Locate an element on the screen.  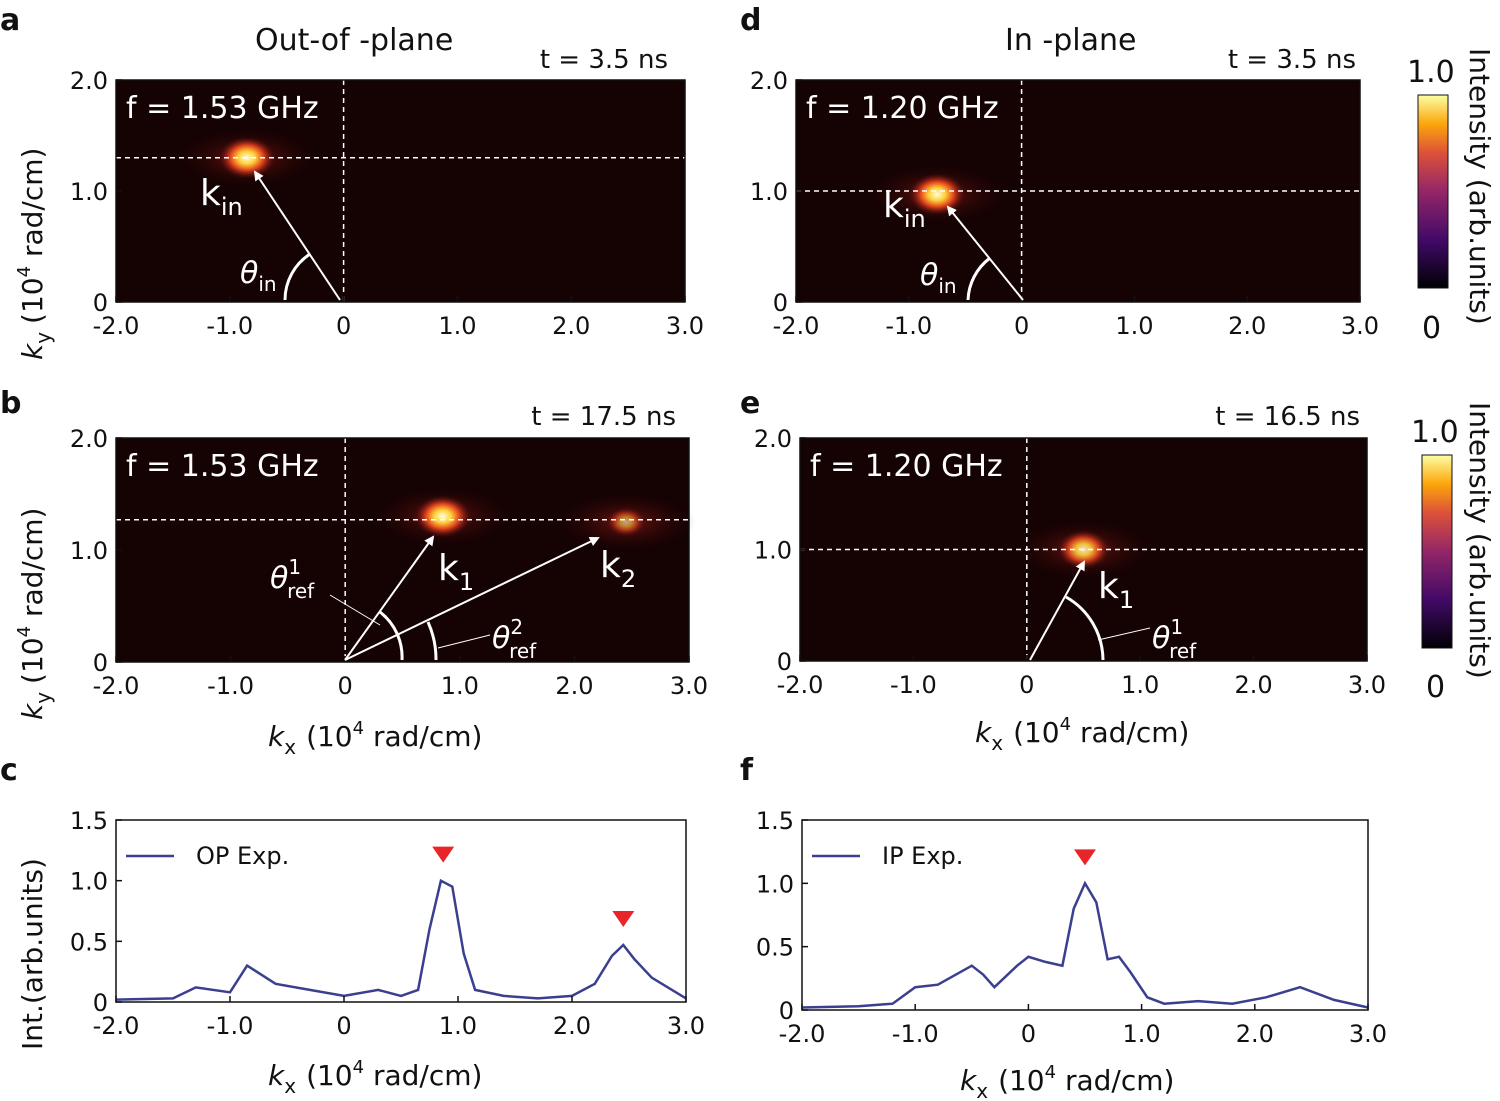
xtick-label-e-2: 0 is located at coordinates (1026, 685).